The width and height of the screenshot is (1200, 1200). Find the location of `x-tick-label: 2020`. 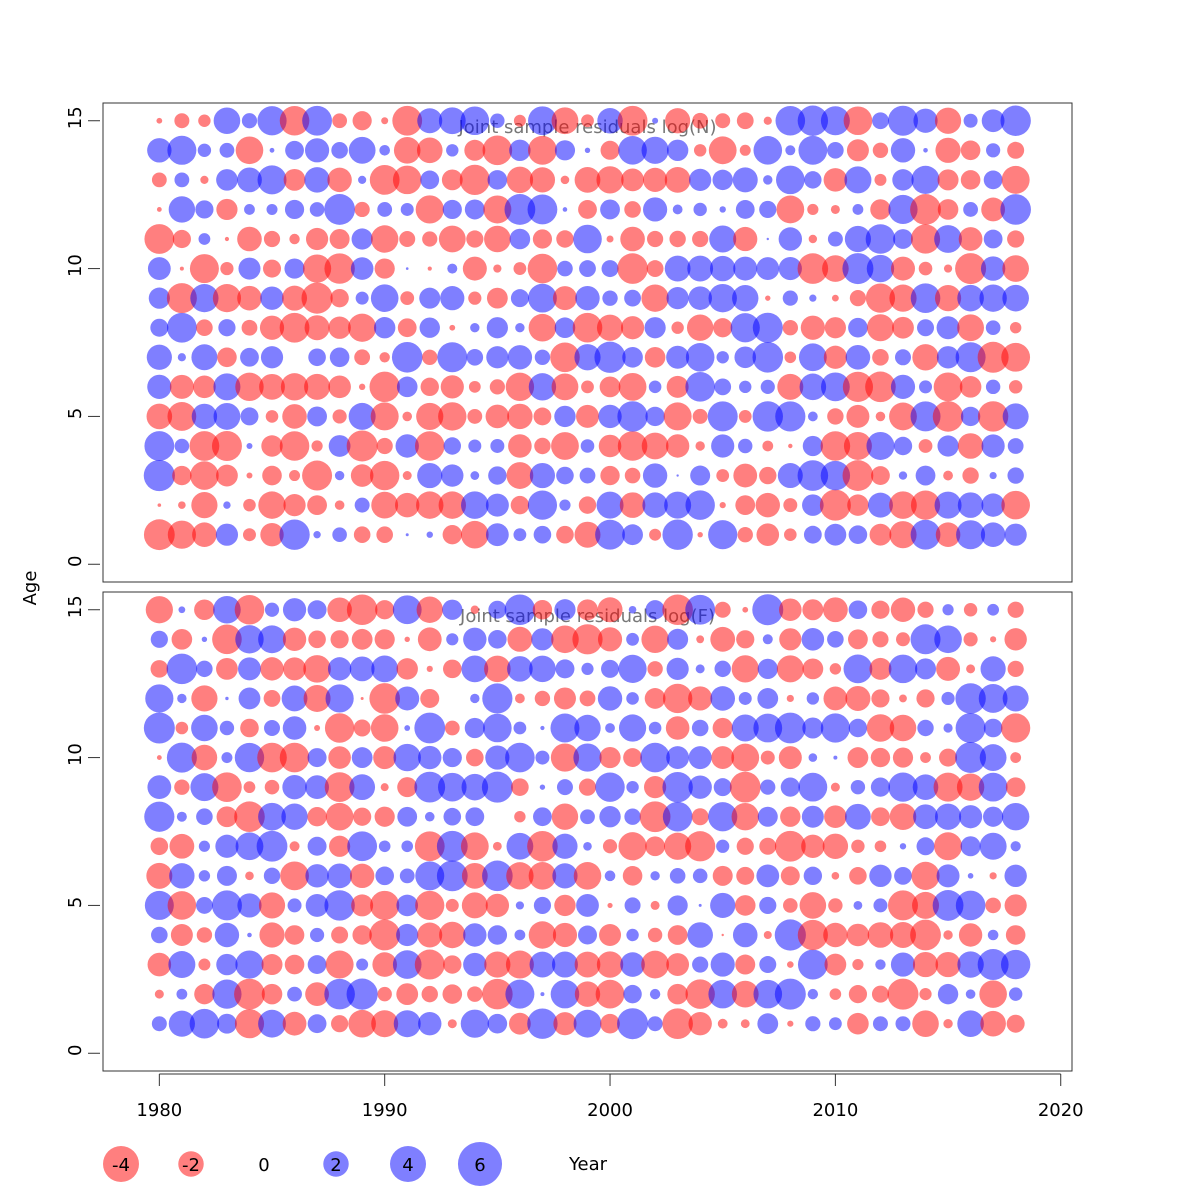

x-tick-label: 2020 is located at coordinates (1061, 1110).